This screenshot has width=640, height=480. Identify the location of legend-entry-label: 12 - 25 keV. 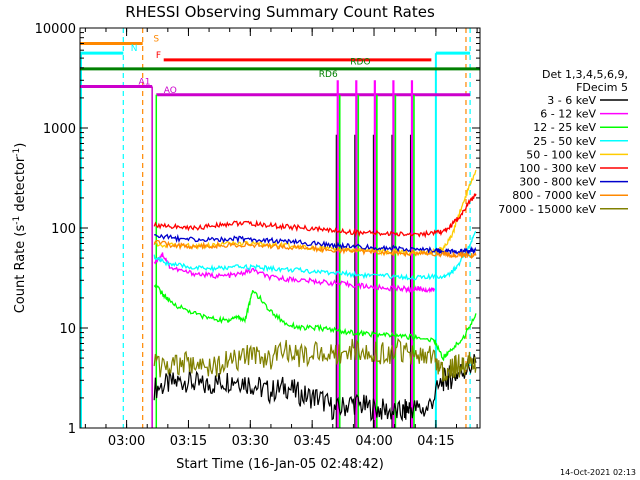
(564, 127).